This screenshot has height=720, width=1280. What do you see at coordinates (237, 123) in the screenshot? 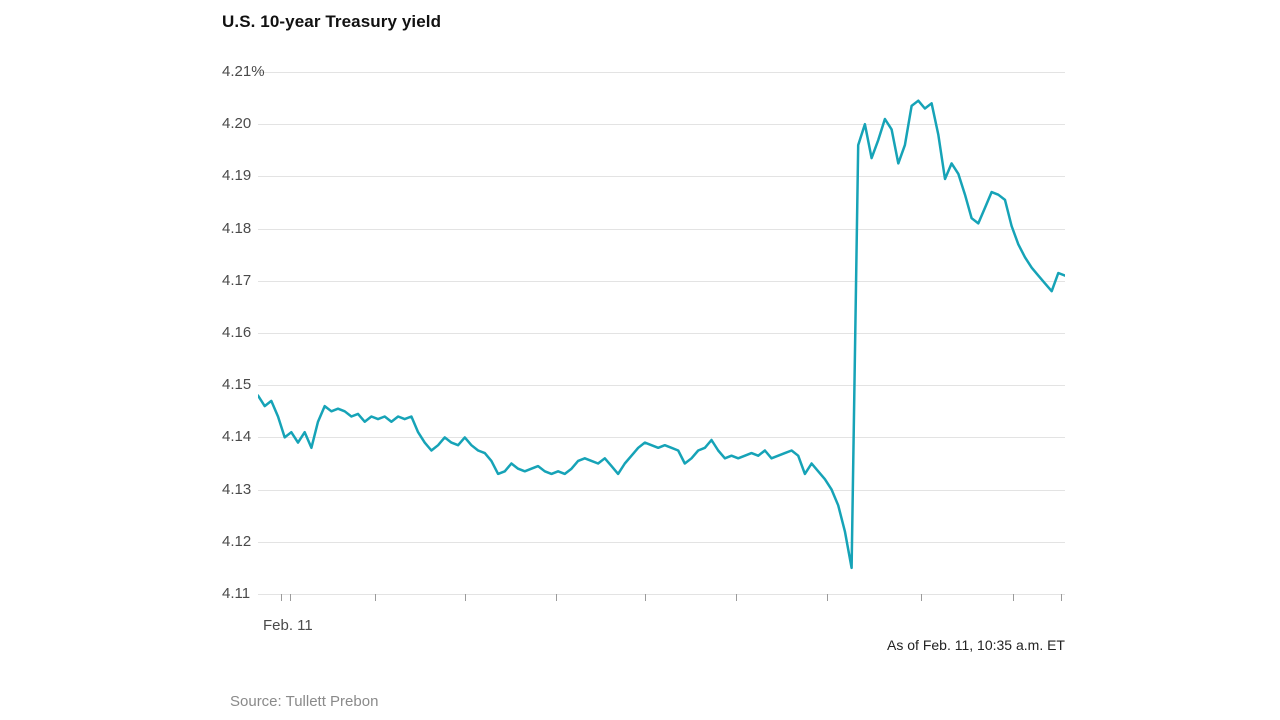
I see `y-axis-tick-label: 4.20` at bounding box center [237, 123].